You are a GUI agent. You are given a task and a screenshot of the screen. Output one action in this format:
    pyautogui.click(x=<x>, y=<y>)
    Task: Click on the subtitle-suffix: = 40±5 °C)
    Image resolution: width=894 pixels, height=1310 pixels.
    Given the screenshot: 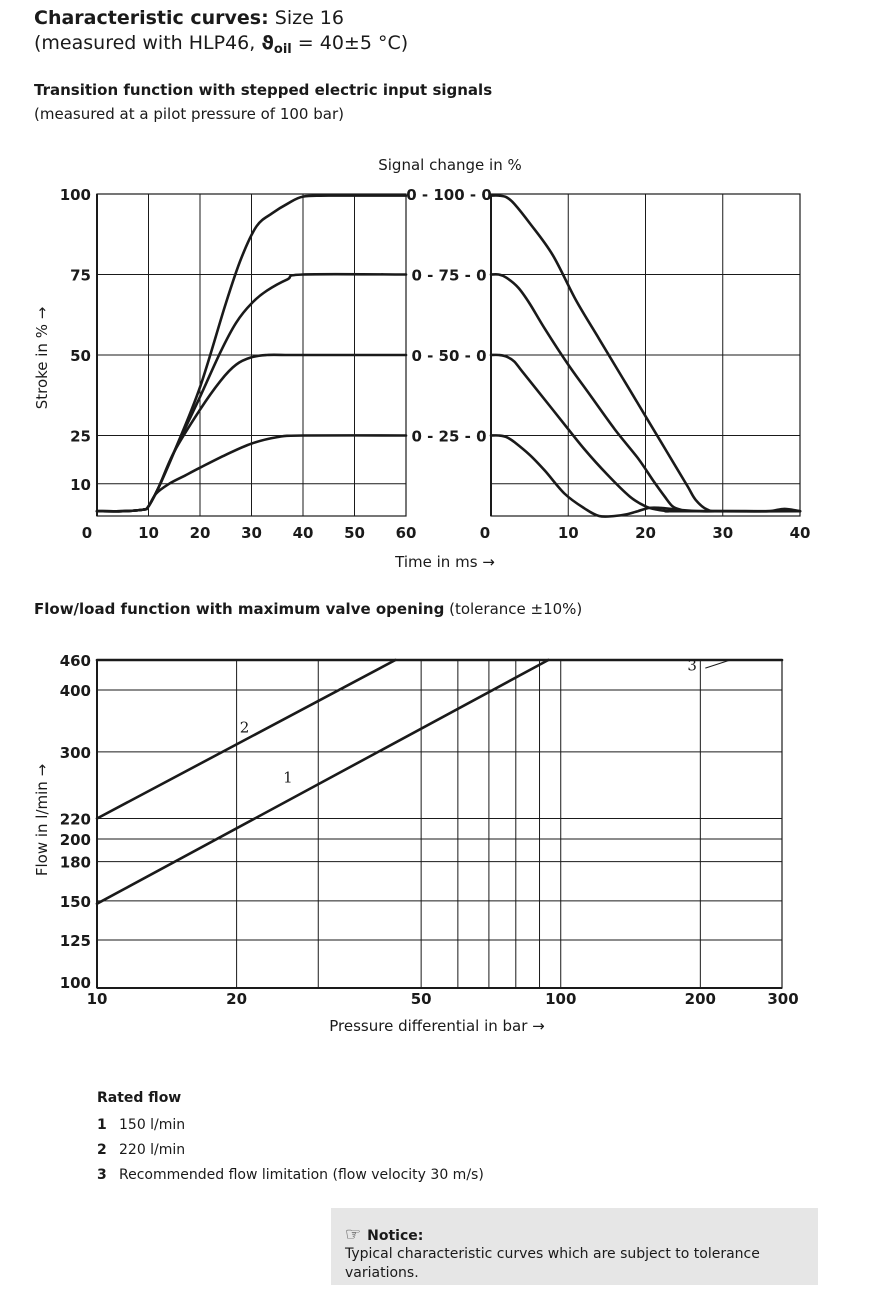 What is the action you would take?
    pyautogui.click(x=350, y=43)
    